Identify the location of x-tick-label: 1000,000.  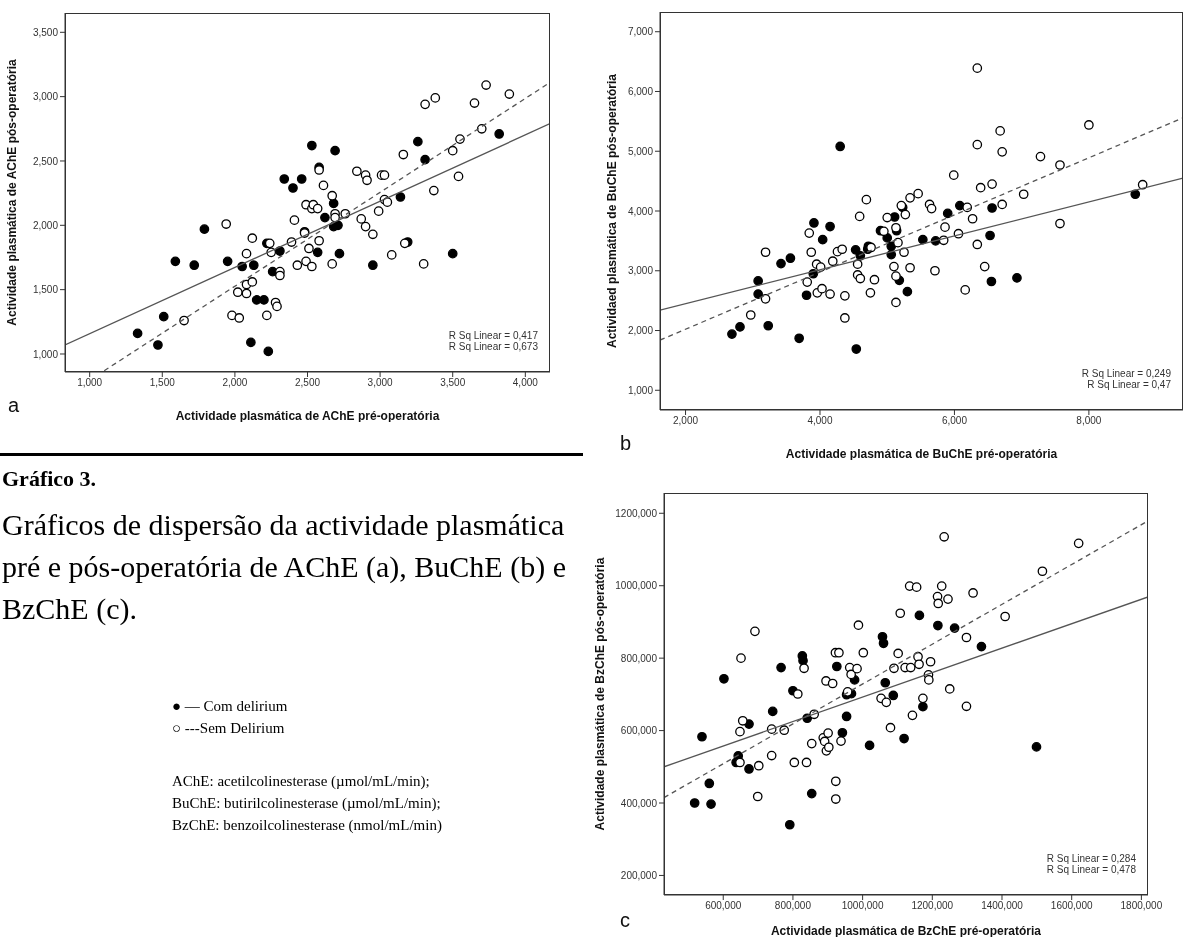
(862, 906).